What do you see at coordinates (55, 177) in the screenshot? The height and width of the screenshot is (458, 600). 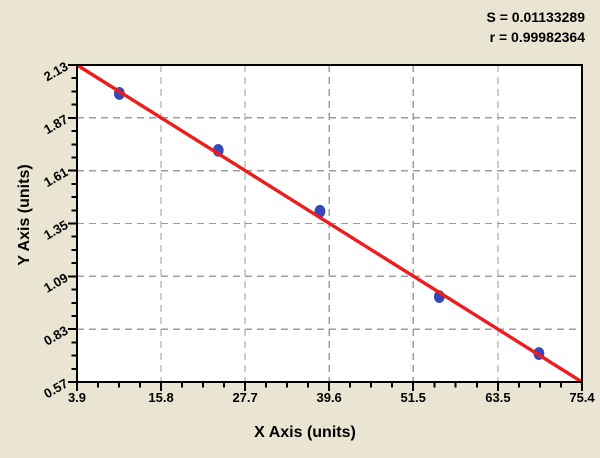 I see `y-tick-label: 1.61` at bounding box center [55, 177].